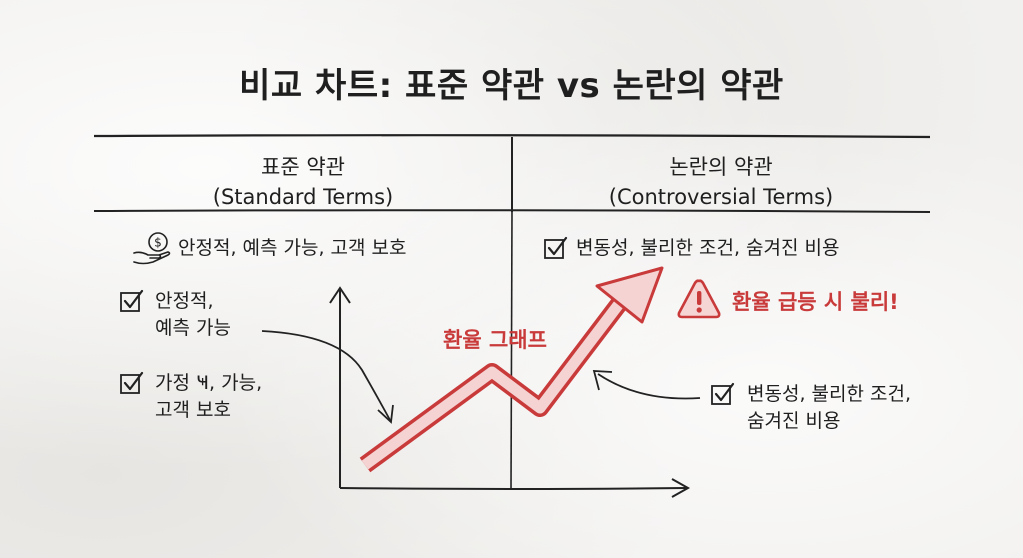 This screenshot has height=558, width=1023. What do you see at coordinates (193, 328) in the screenshot?
I see `left-note-1-line2: 예측 가능` at bounding box center [193, 328].